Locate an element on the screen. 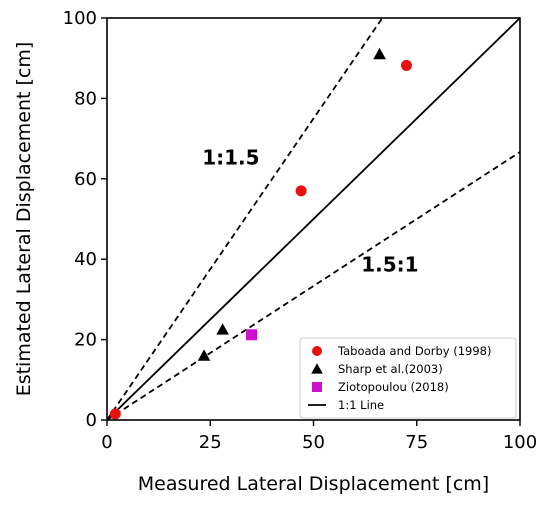  x-tick-label: 50 is located at coordinates (313, 442).